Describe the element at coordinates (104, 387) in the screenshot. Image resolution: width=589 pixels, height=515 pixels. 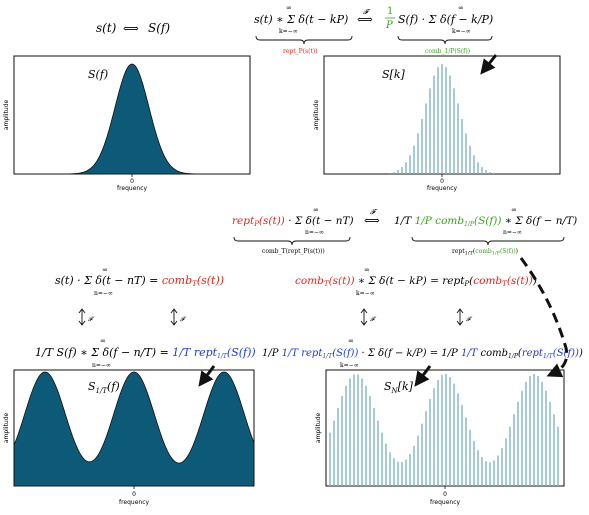
I see `plot-label: S1/T(f)` at that location.